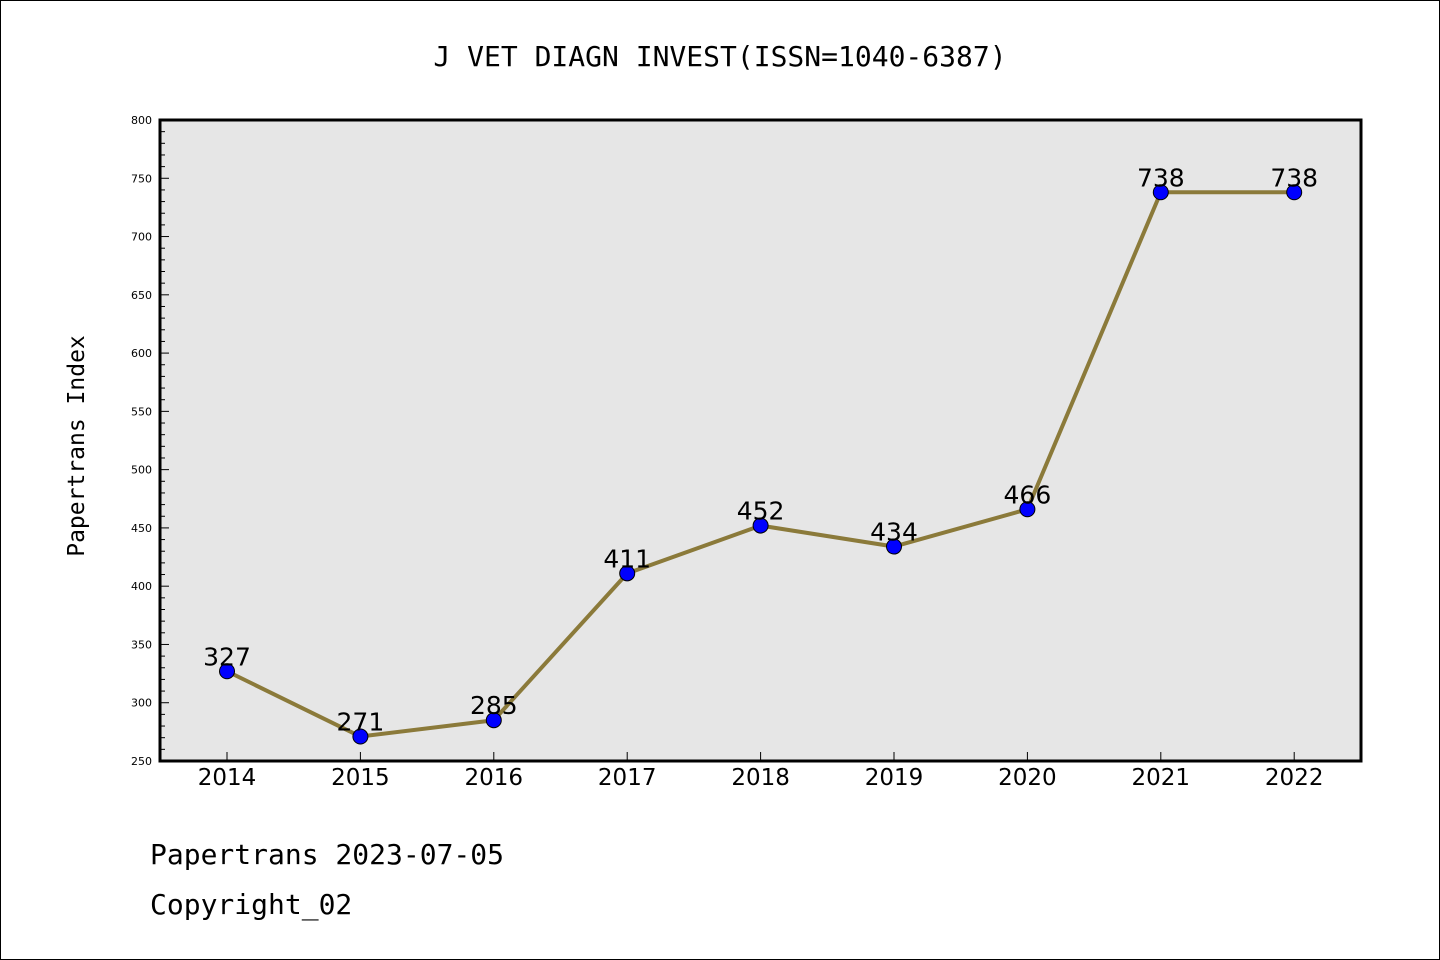 This screenshot has height=960, width=1440. What do you see at coordinates (719, 56) in the screenshot?
I see `chart-title: J VET DIAGN INVEST(ISSN=1040-6387)` at bounding box center [719, 56].